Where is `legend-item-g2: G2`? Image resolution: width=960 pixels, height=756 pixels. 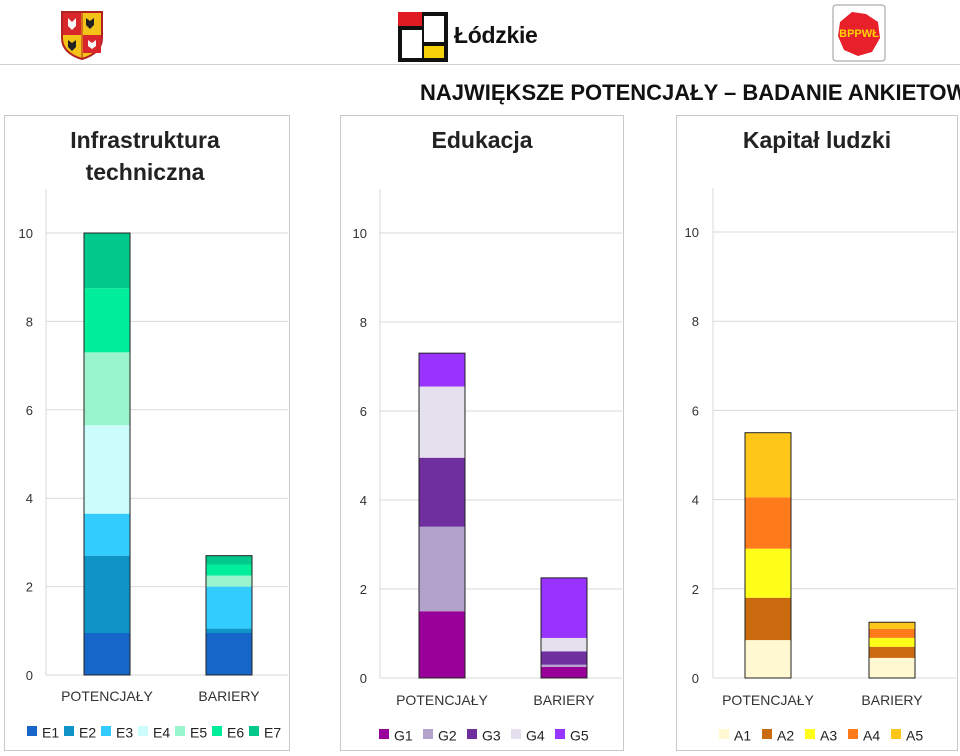 legend-item-g2: G2 is located at coordinates (440, 735).